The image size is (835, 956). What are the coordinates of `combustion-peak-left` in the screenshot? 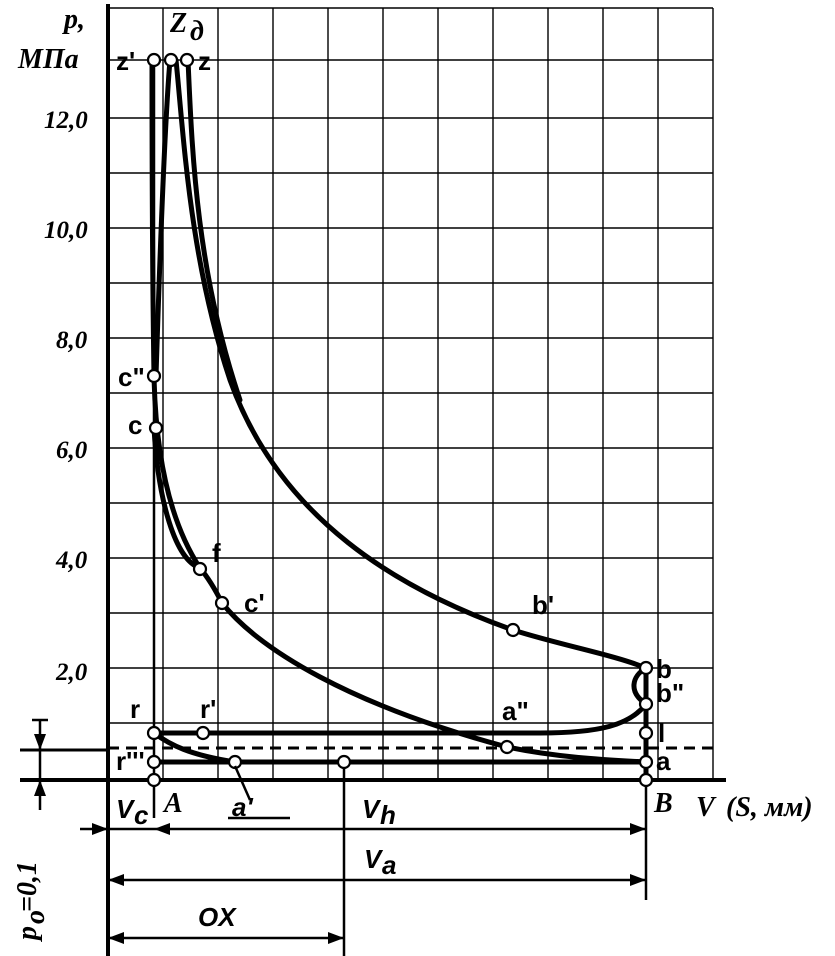 It's located at (163, 218).